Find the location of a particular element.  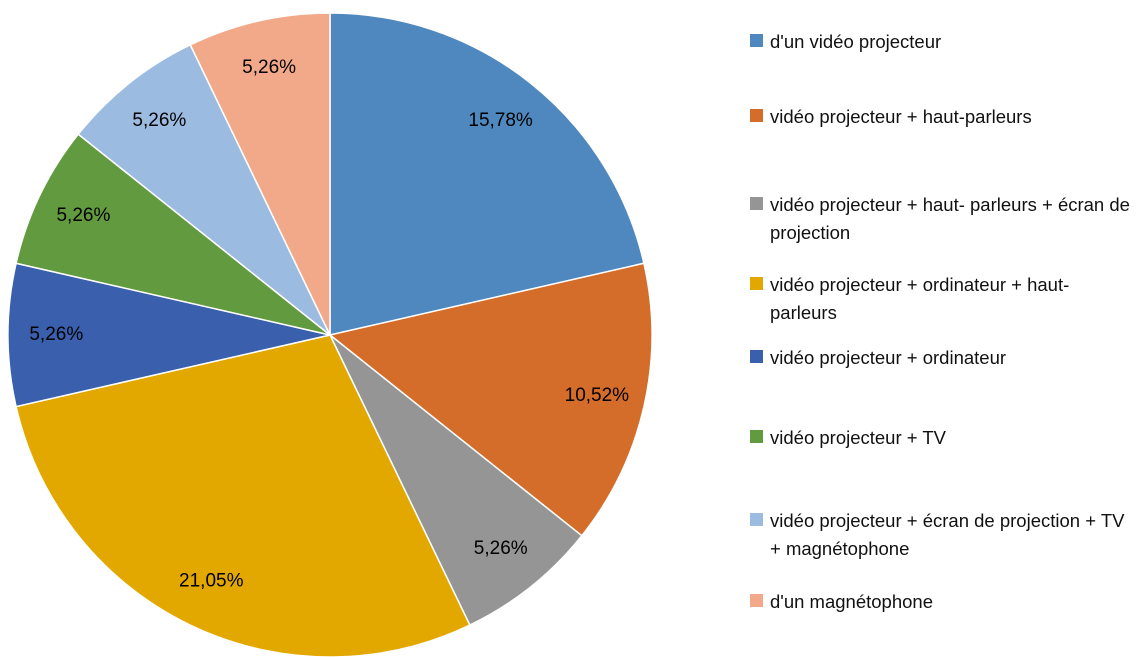

legend-label: vidéo projecteur + ordinateur is located at coordinates (888, 357).